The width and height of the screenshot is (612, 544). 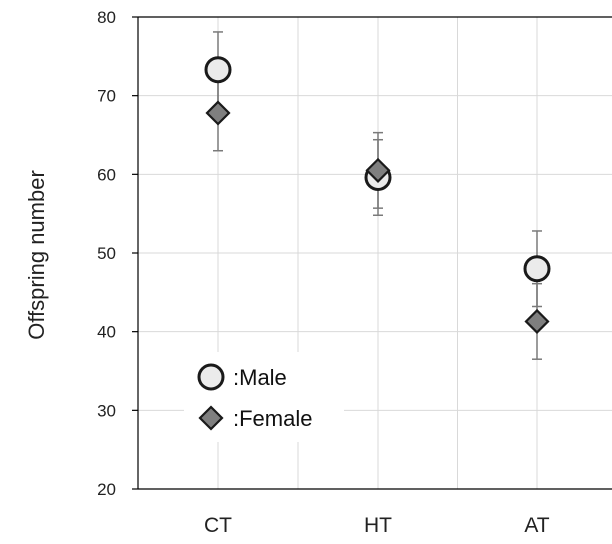 I want to click on y-tick-label: 80, so click(x=106, y=17).